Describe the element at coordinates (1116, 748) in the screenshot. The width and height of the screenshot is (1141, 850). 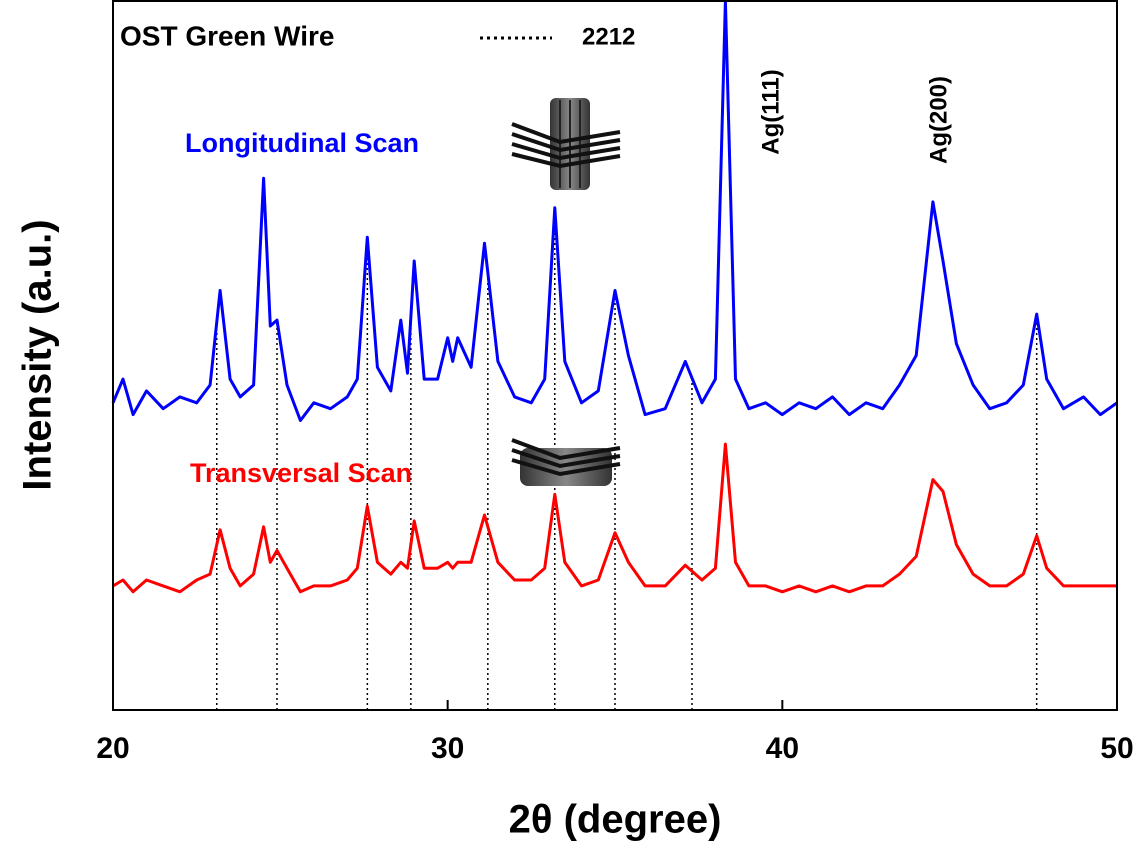
I see `x-tick-label: 50` at that location.